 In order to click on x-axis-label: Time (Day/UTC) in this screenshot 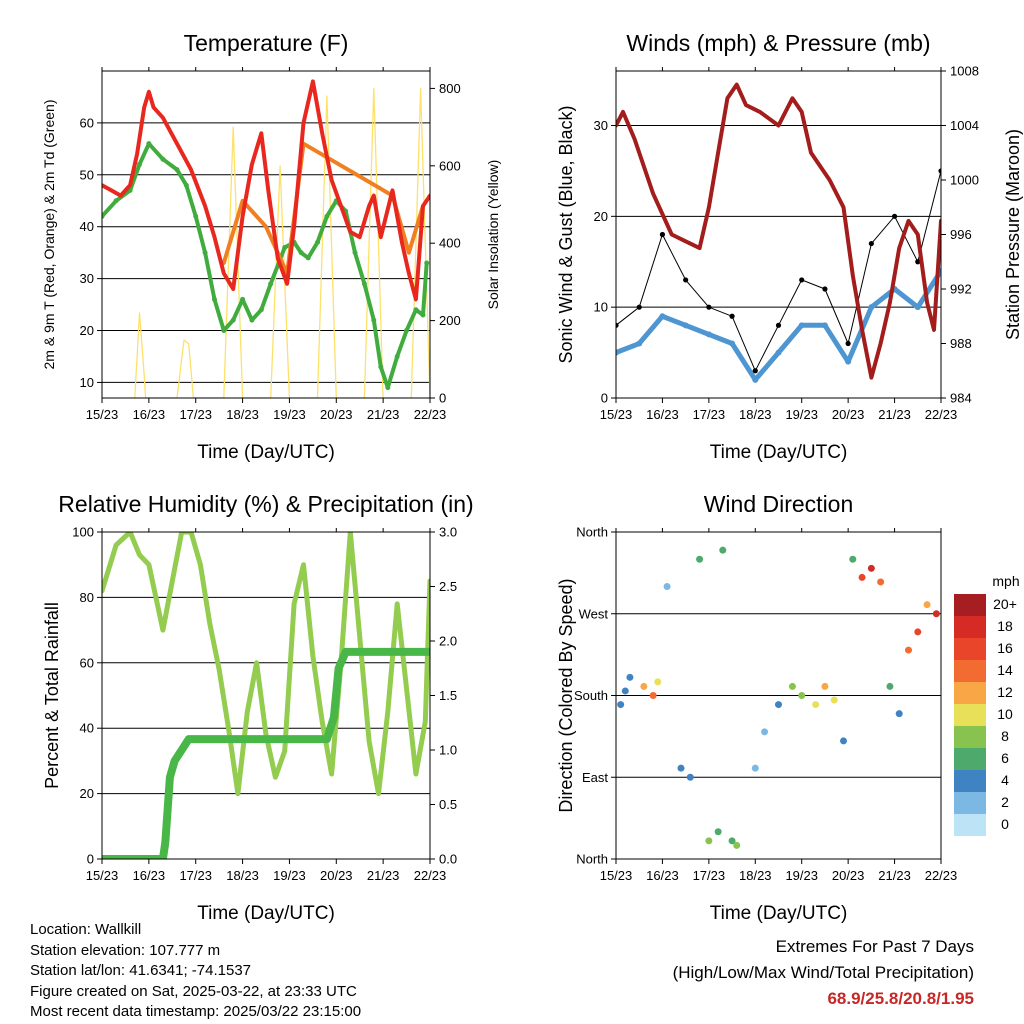, I will do `click(779, 452)`.